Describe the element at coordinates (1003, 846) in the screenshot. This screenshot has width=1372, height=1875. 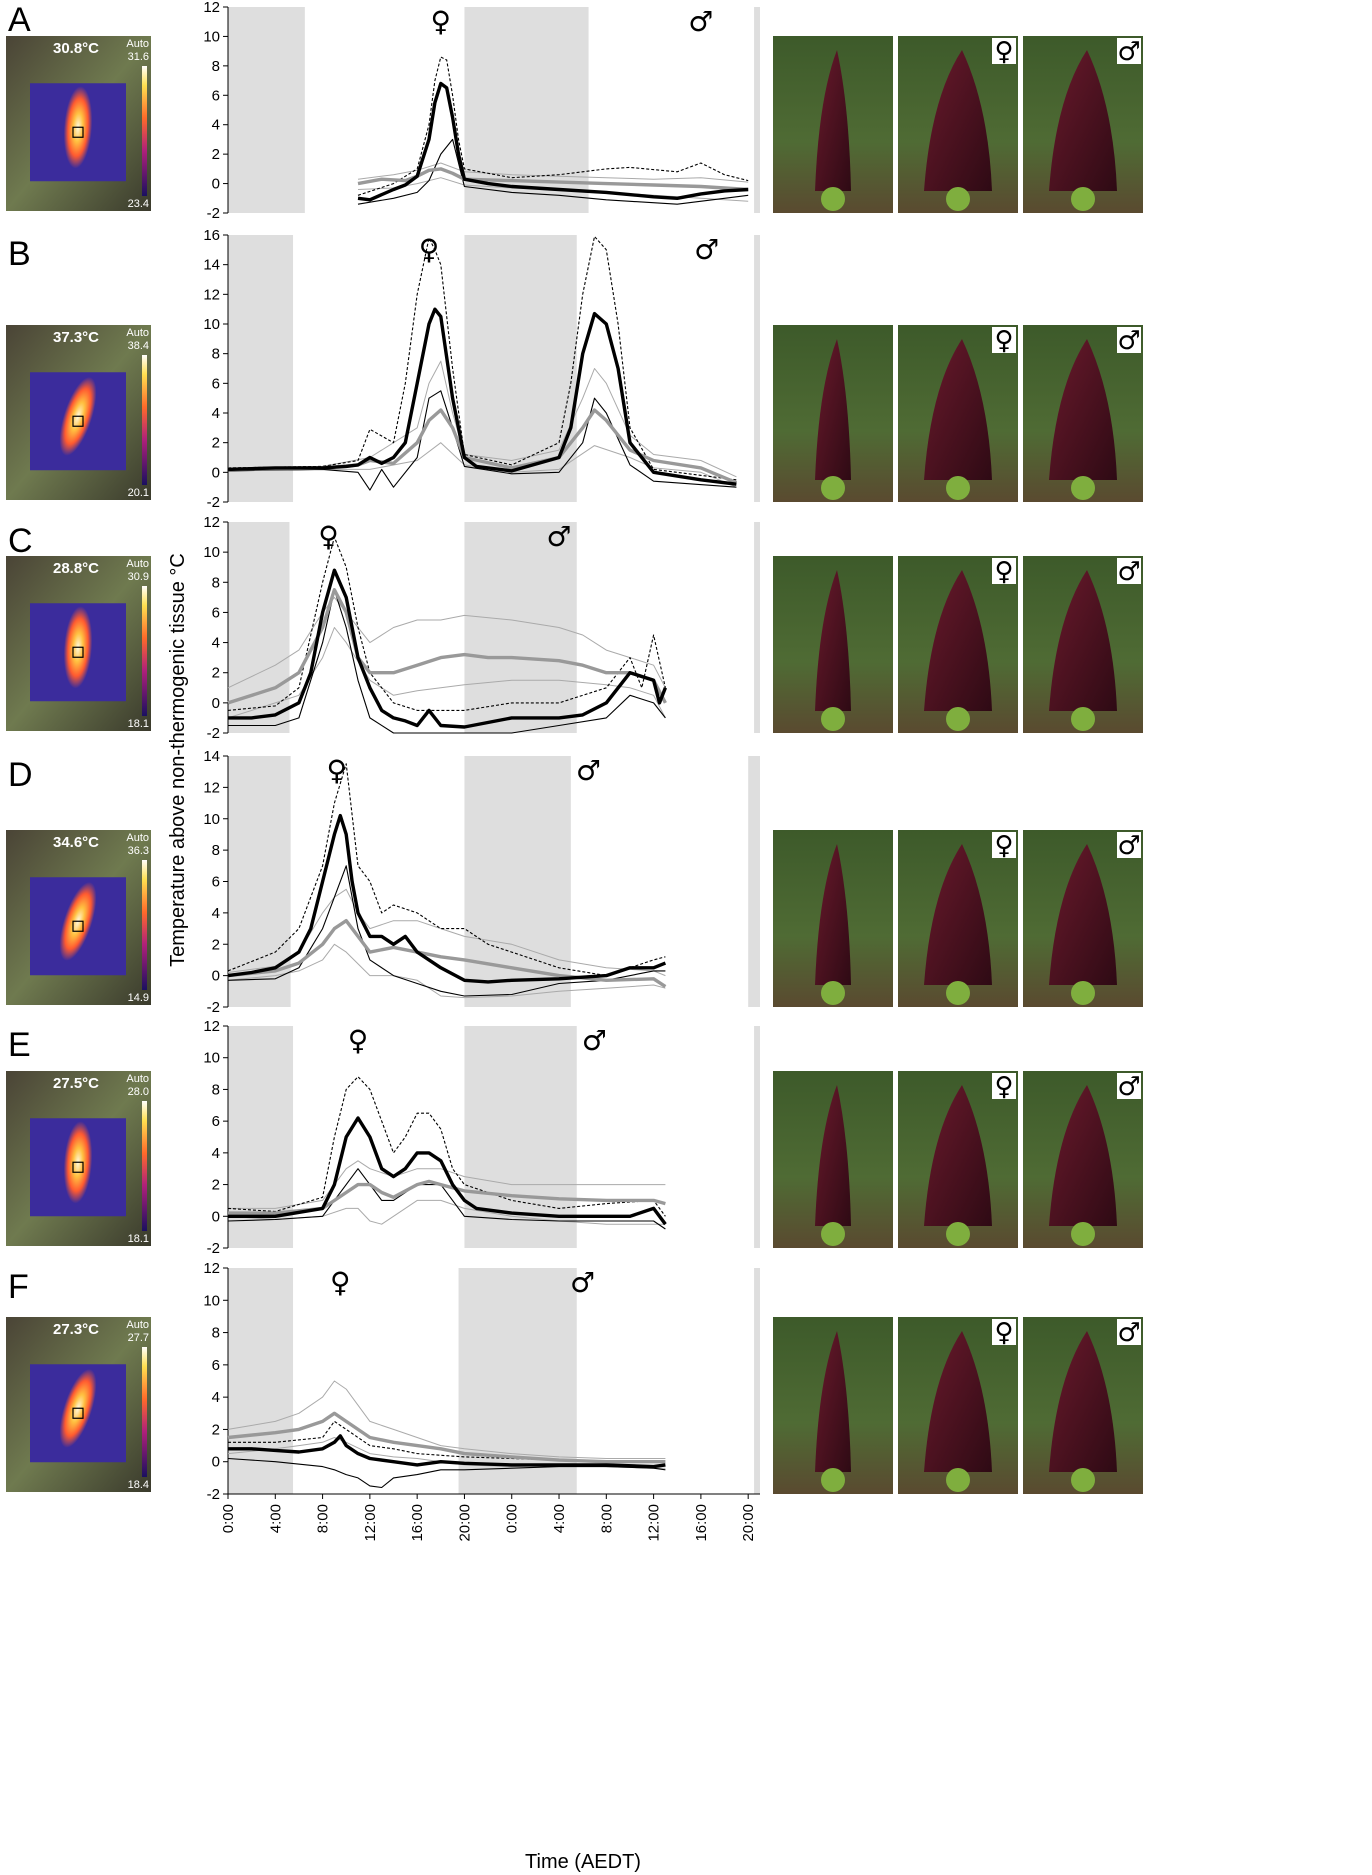
I see `photo-female-symbol: ♀` at that location.